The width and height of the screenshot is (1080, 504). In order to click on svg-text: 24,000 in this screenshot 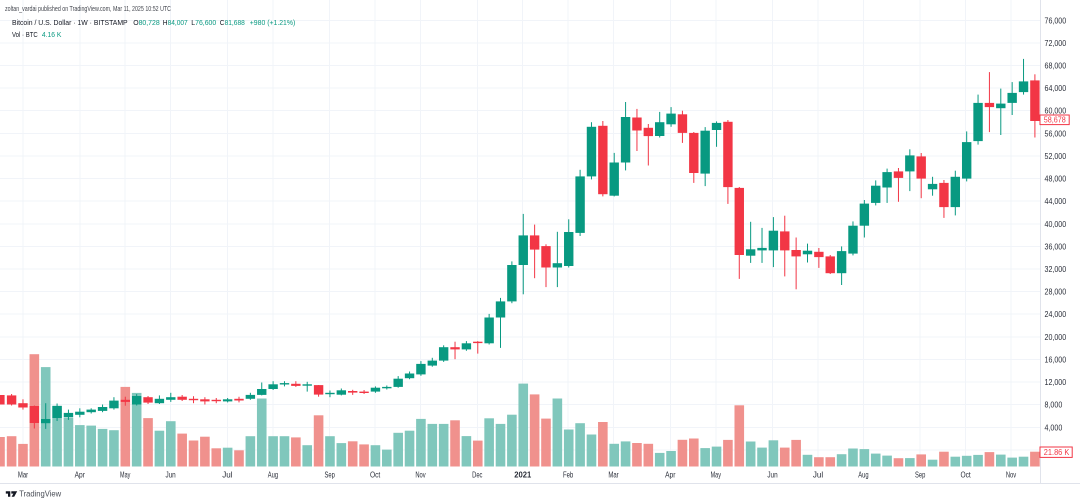, I will do `click(1056, 314)`.